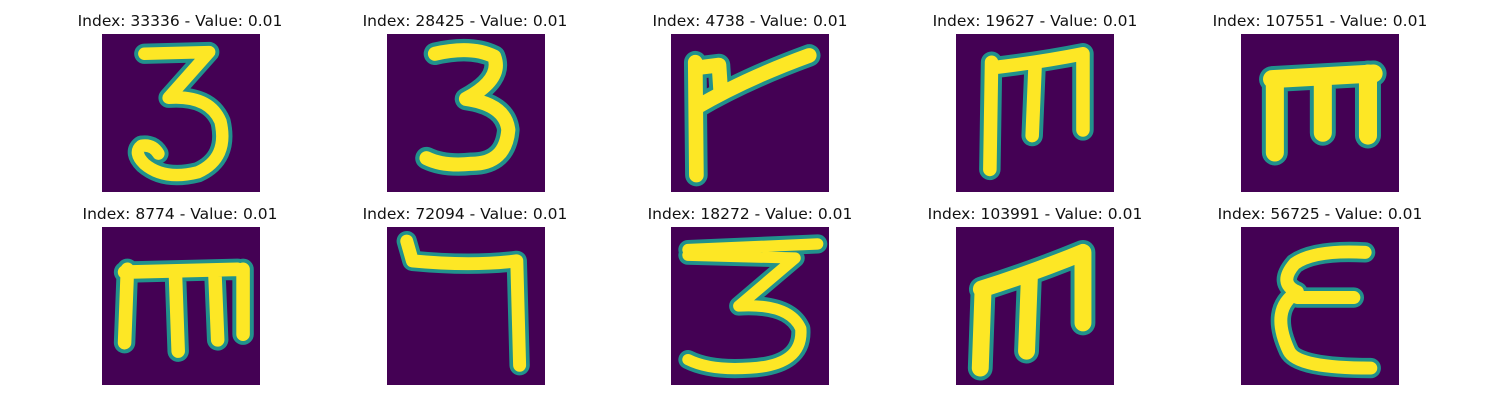 This screenshot has width=1500, height=400. What do you see at coordinates (750, 214) in the screenshot?
I see `image-title: Index: 18272 - Value: 0.01` at bounding box center [750, 214].